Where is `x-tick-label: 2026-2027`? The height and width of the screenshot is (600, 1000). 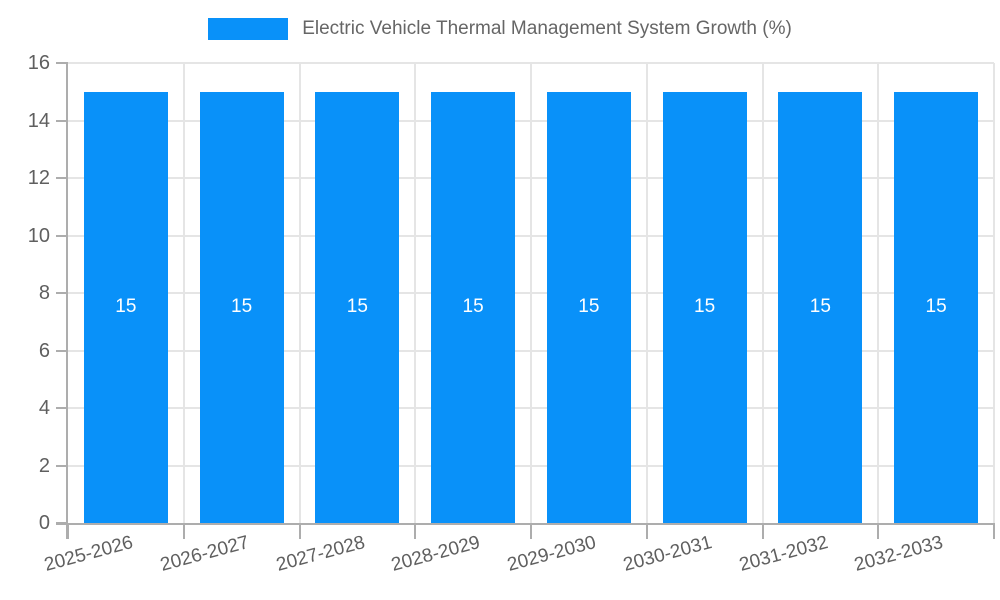 x-tick-label: 2026-2027 is located at coordinates (204, 554).